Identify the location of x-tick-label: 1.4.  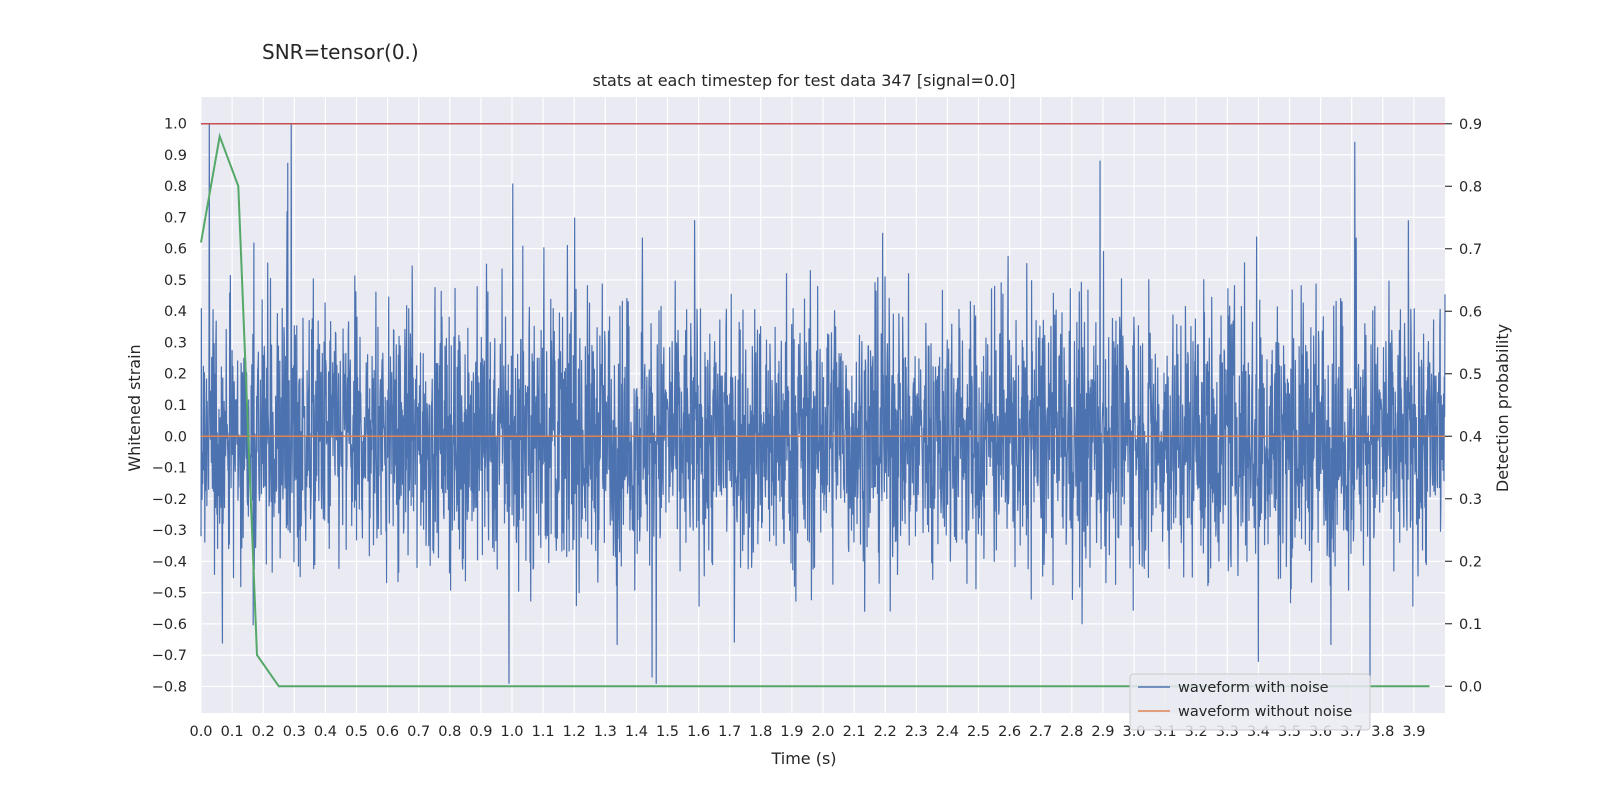
(636, 732).